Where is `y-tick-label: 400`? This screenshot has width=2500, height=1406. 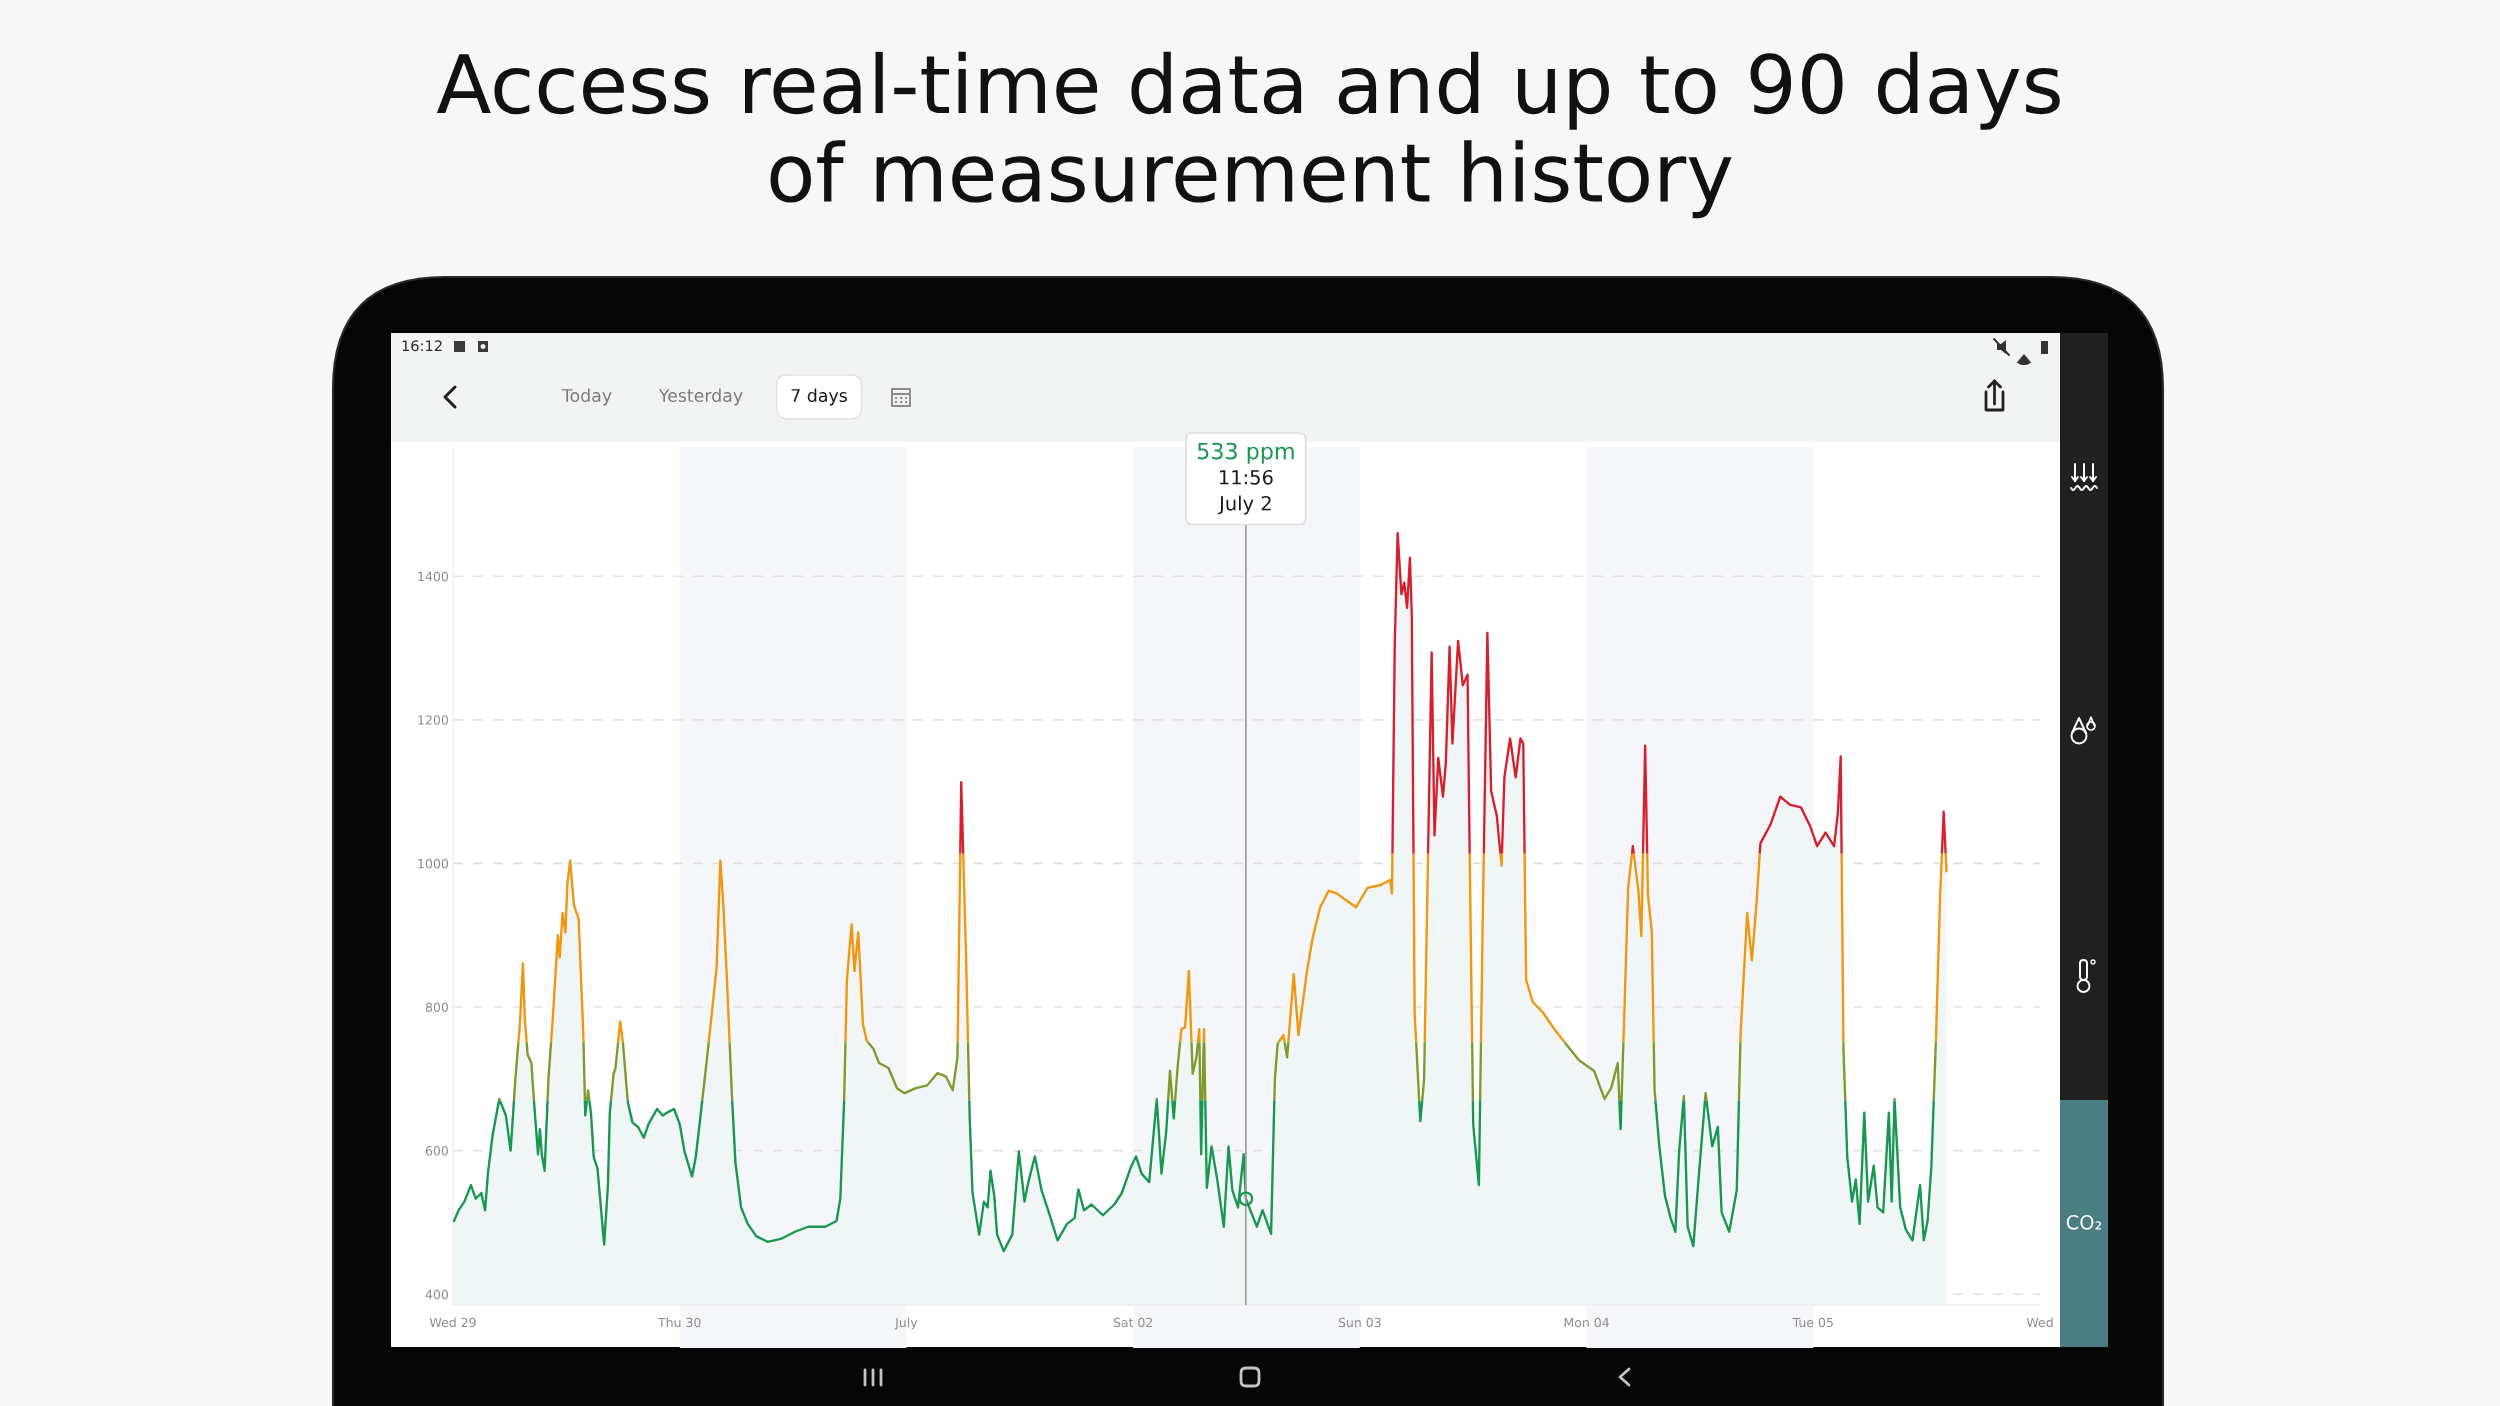
y-tick-label: 400 is located at coordinates (436, 1294).